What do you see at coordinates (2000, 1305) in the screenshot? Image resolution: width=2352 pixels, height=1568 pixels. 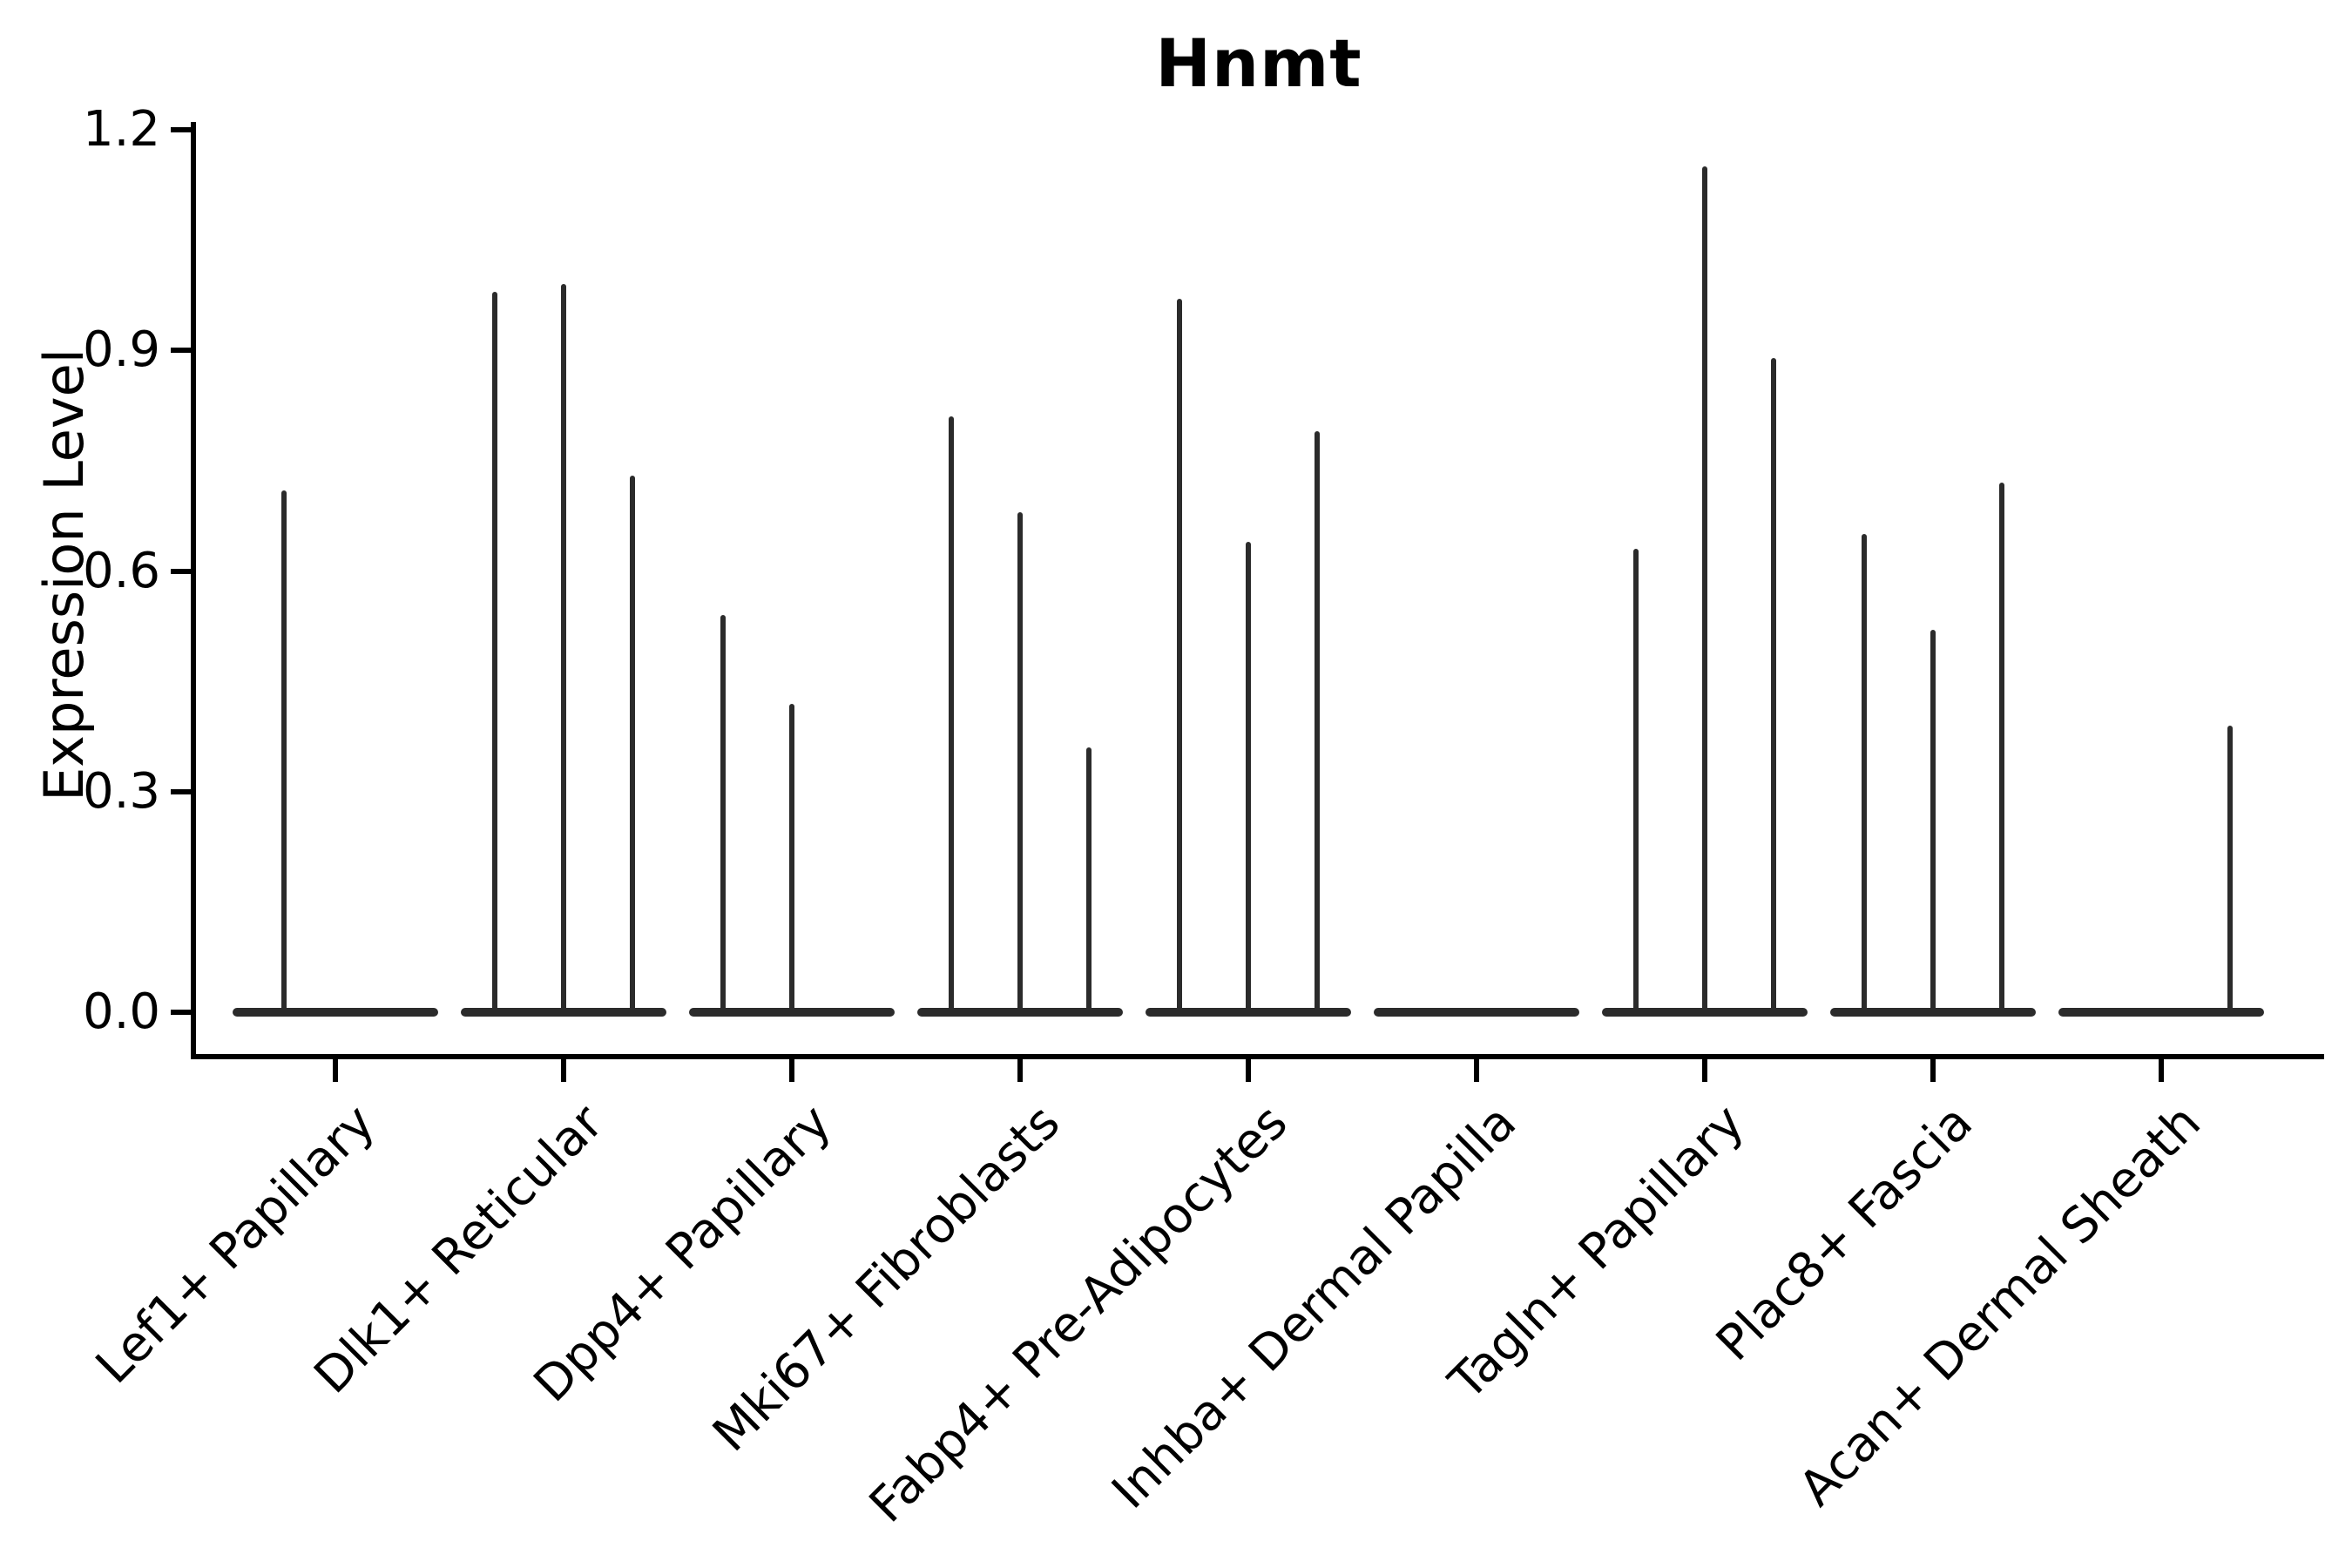 I see `x-tick-label: Acan+ Dermal Sheath` at bounding box center [2000, 1305].